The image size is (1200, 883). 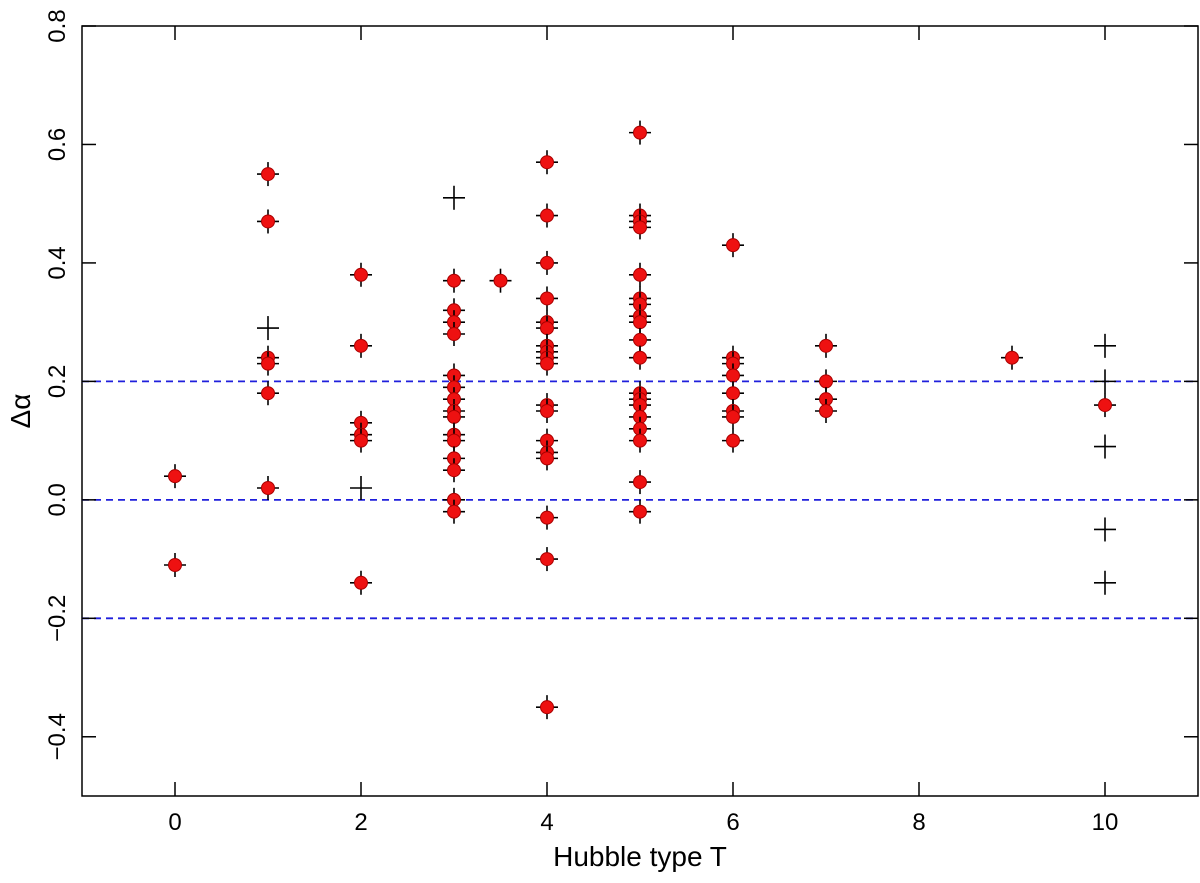 What do you see at coordinates (174, 822) in the screenshot?
I see `x-tick-label: 0` at bounding box center [174, 822].